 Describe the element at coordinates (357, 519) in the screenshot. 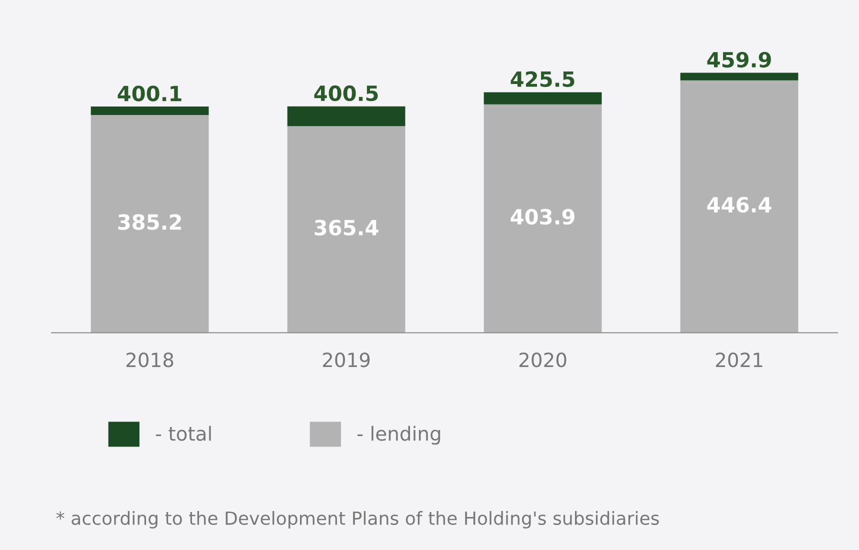

I see `text: * according to the Development Plans of the Holding's subsidiaries` at that location.